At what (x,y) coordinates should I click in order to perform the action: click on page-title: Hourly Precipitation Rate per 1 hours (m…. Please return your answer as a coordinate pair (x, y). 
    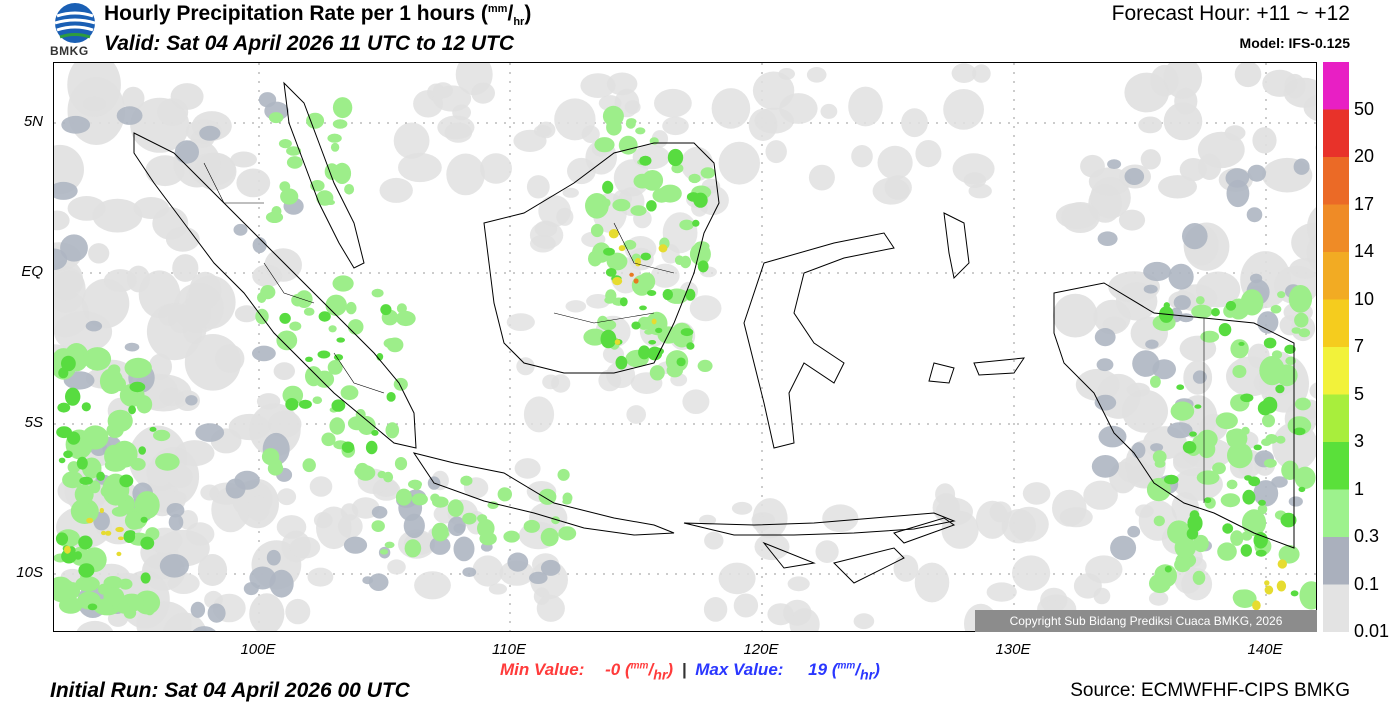
    Looking at the image, I should click on (317, 15).